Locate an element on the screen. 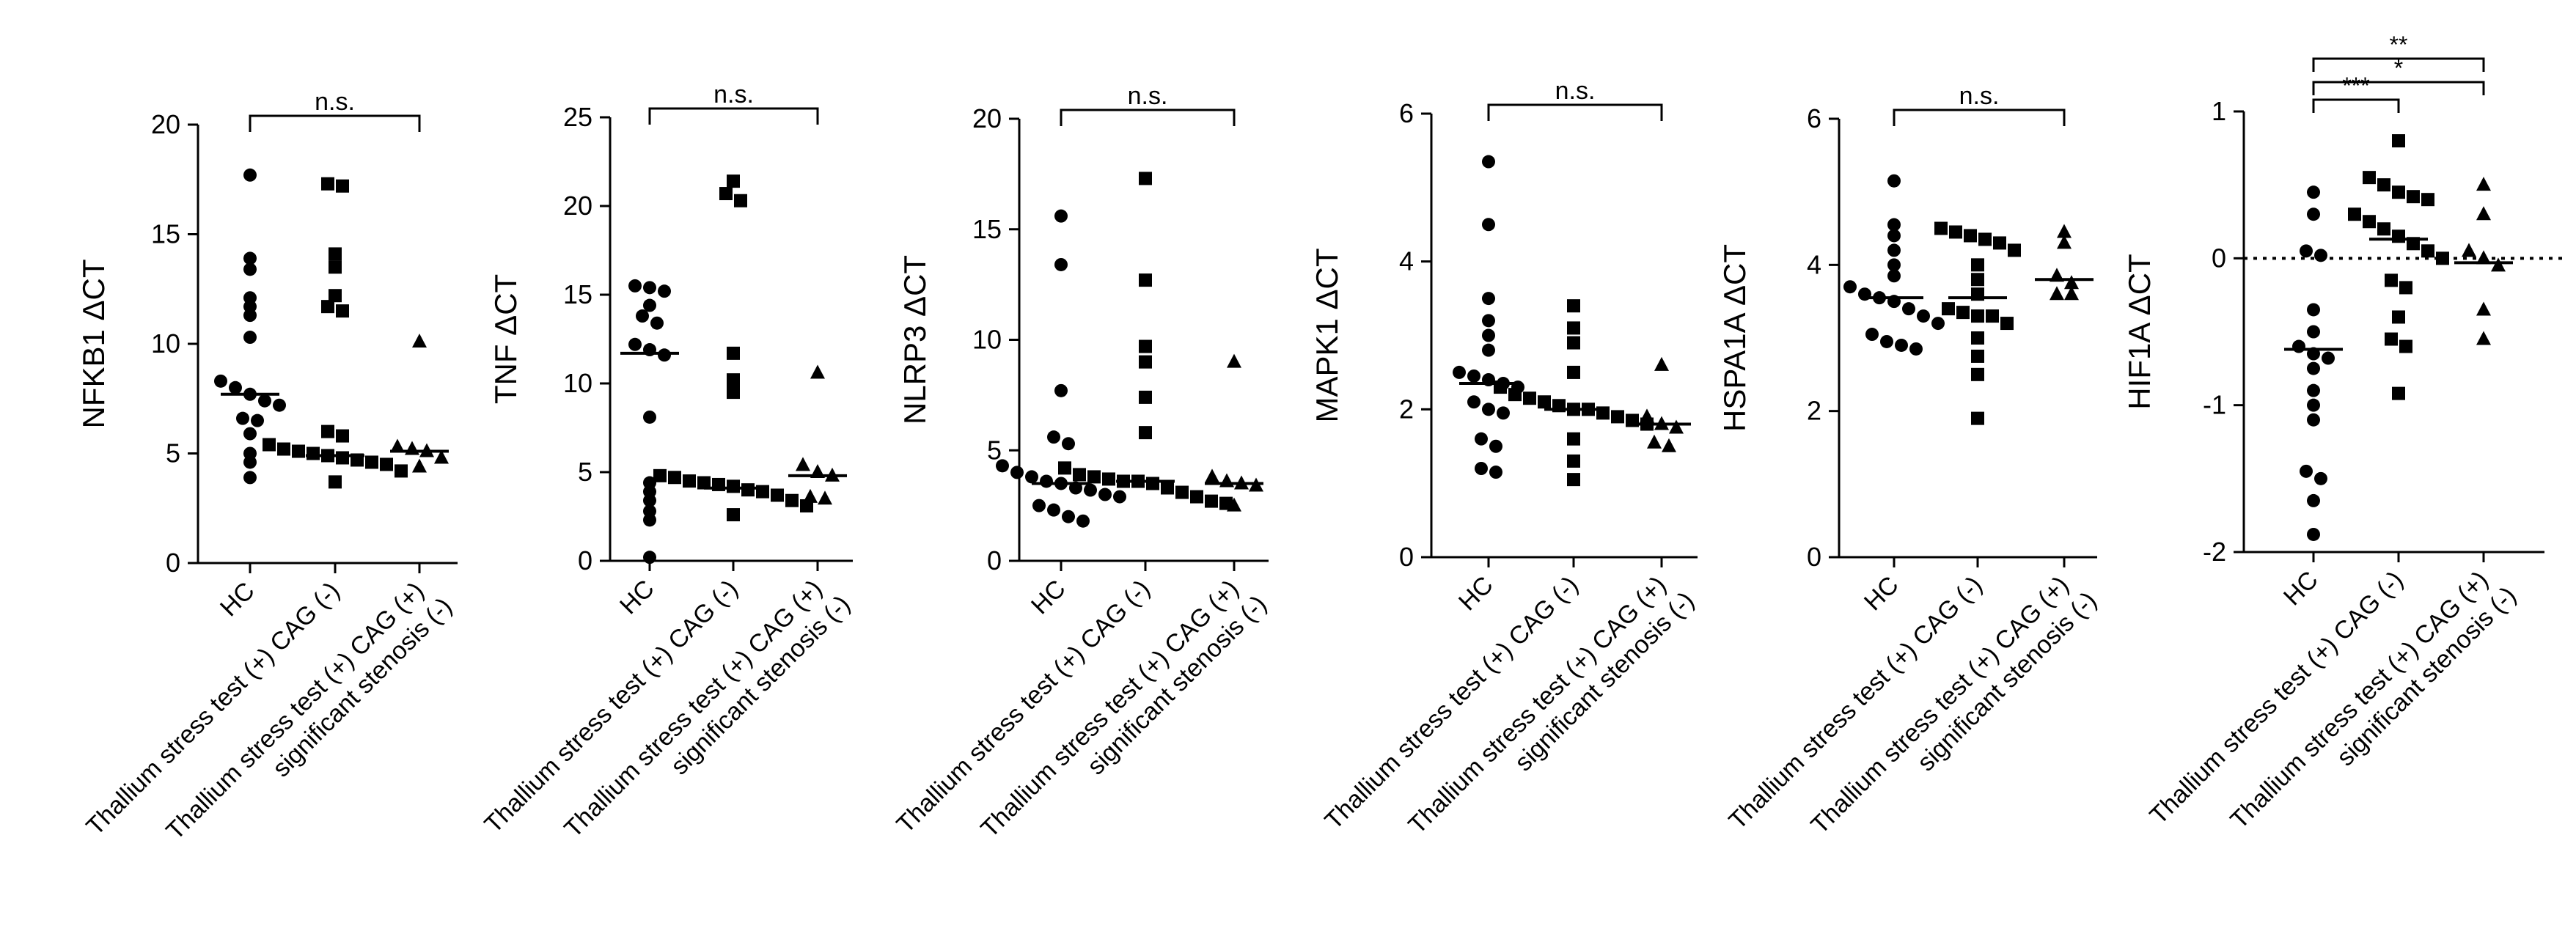 The width and height of the screenshot is (2576, 934). y-tick-label: 25 is located at coordinates (578, 117).